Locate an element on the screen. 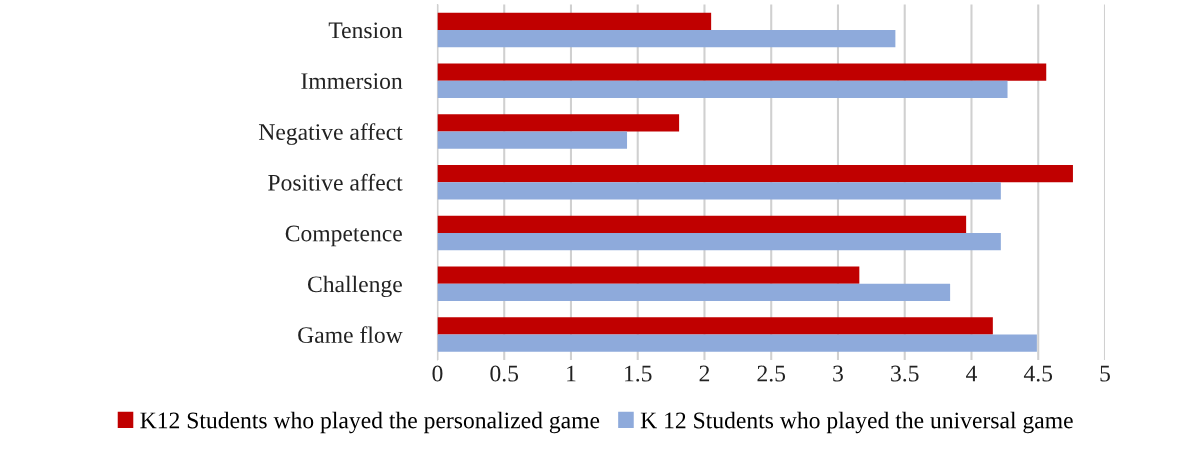  legend-label: K 12 Students who played the universal game is located at coordinates (856, 422).